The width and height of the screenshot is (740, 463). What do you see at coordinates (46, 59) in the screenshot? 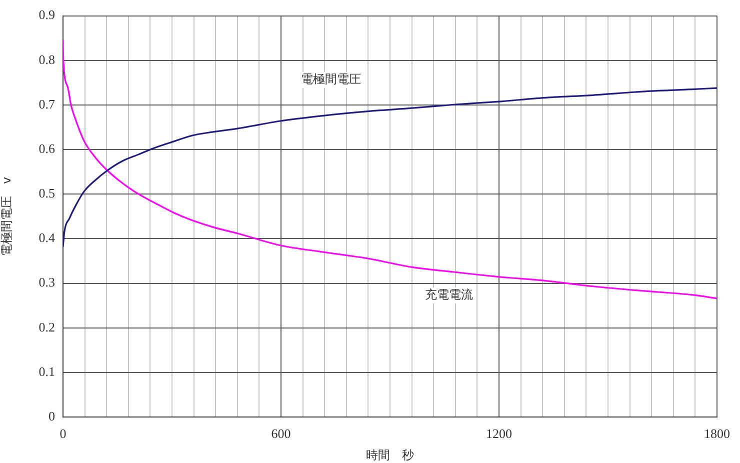
I see `y-tick-label: 0.8` at bounding box center [46, 59].